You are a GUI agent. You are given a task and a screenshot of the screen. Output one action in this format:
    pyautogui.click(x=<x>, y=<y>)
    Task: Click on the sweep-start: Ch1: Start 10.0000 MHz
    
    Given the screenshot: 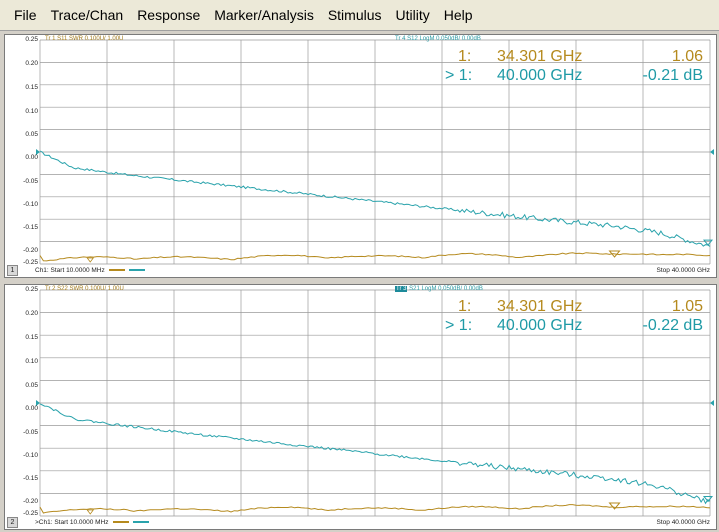 What is the action you would take?
    pyautogui.click(x=90, y=271)
    